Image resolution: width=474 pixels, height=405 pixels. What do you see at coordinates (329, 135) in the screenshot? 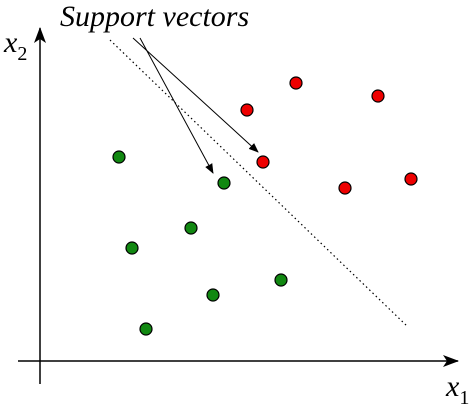
I see `red-points` at bounding box center [329, 135].